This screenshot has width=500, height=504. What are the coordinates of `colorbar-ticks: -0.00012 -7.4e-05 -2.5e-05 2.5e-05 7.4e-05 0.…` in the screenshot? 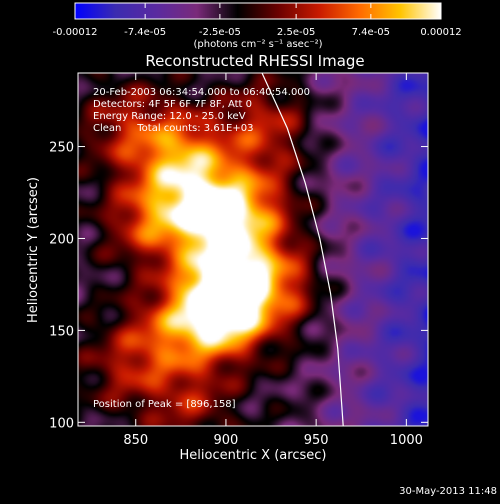 It's located at (257, 20).